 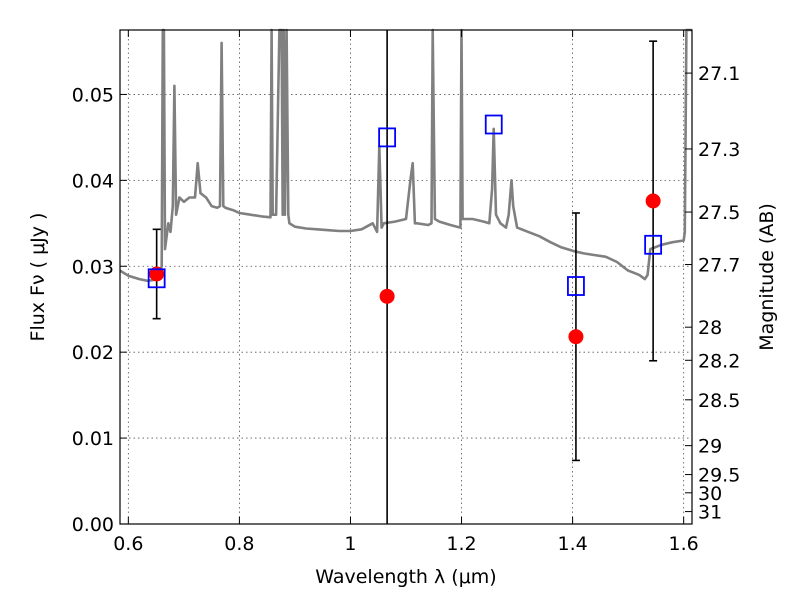 What do you see at coordinates (572, 544) in the screenshot?
I see `x-tick-label: 1.4` at bounding box center [572, 544].